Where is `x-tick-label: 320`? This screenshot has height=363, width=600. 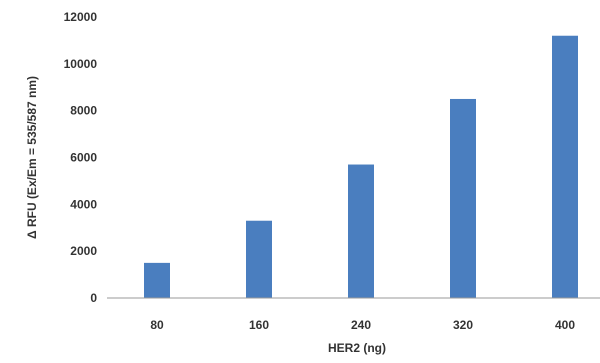 x-tick-label: 320 is located at coordinates (463, 325).